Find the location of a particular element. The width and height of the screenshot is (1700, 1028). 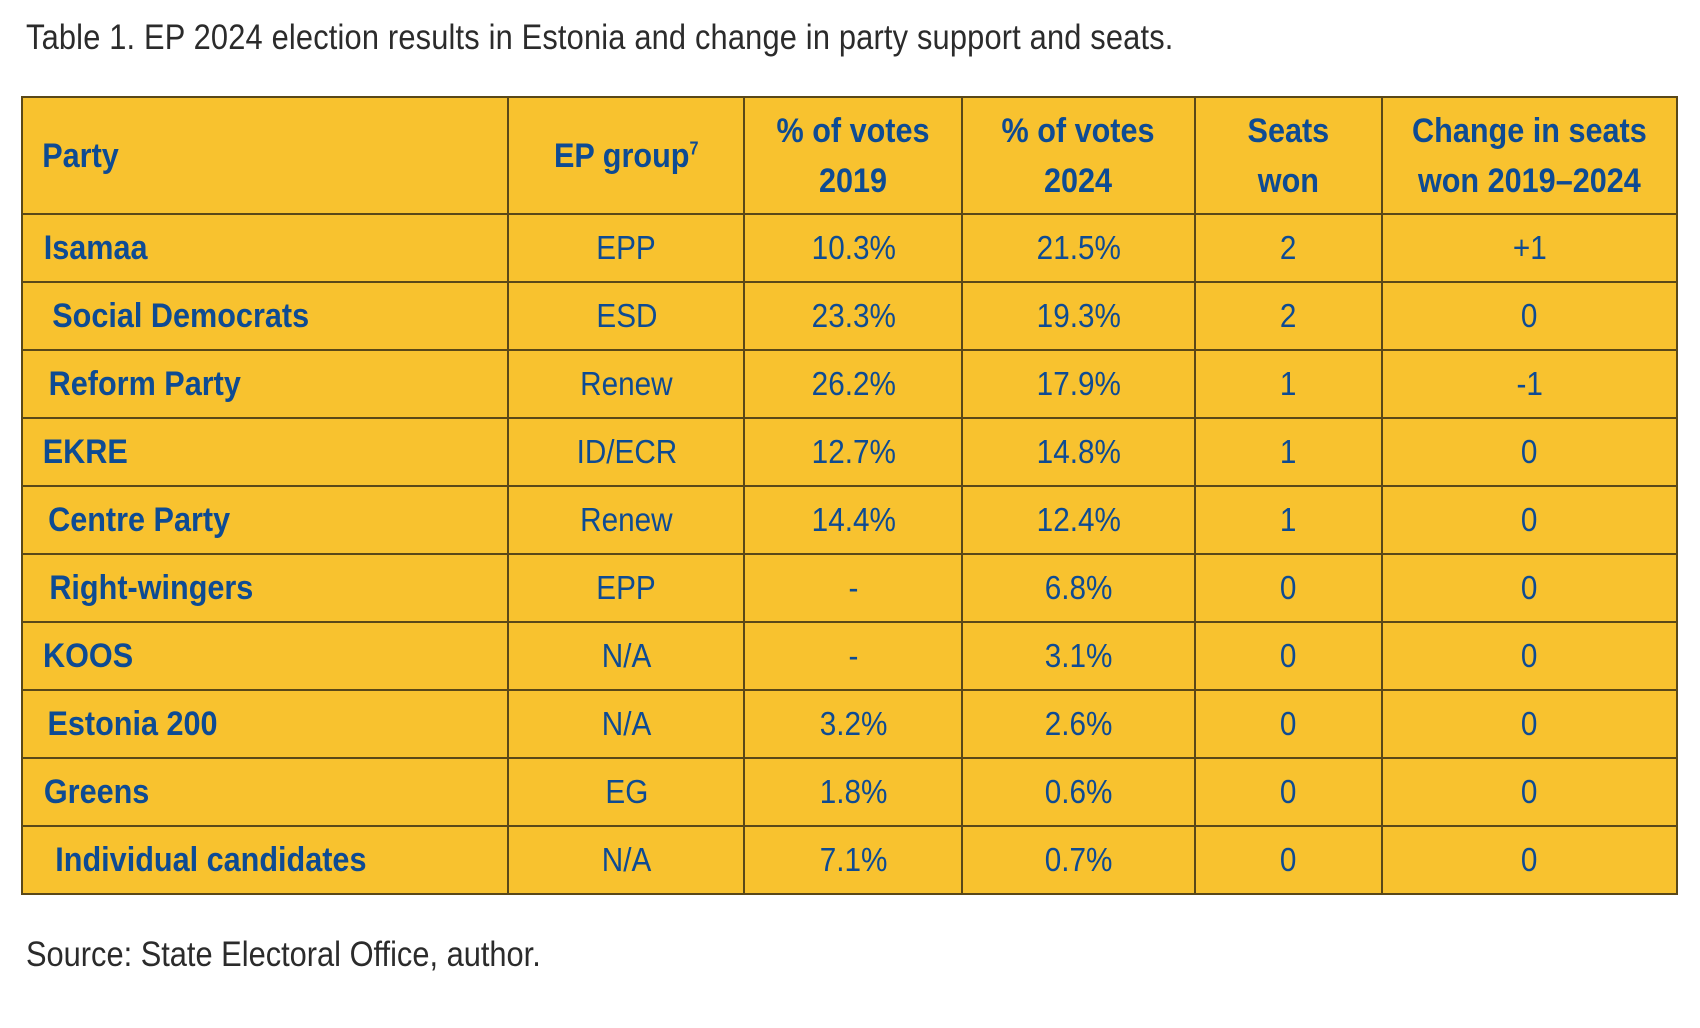

table-row: KOOS N/A - 3.1% 0 0 is located at coordinates (849, 656).